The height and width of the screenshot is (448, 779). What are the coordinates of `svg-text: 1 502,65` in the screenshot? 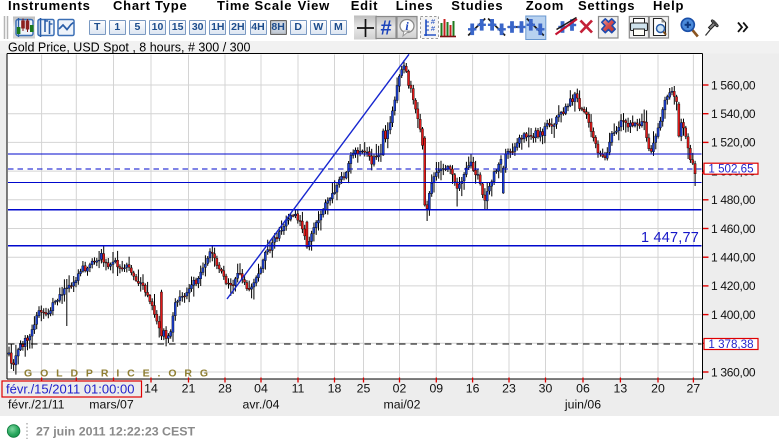 It's located at (730, 169).